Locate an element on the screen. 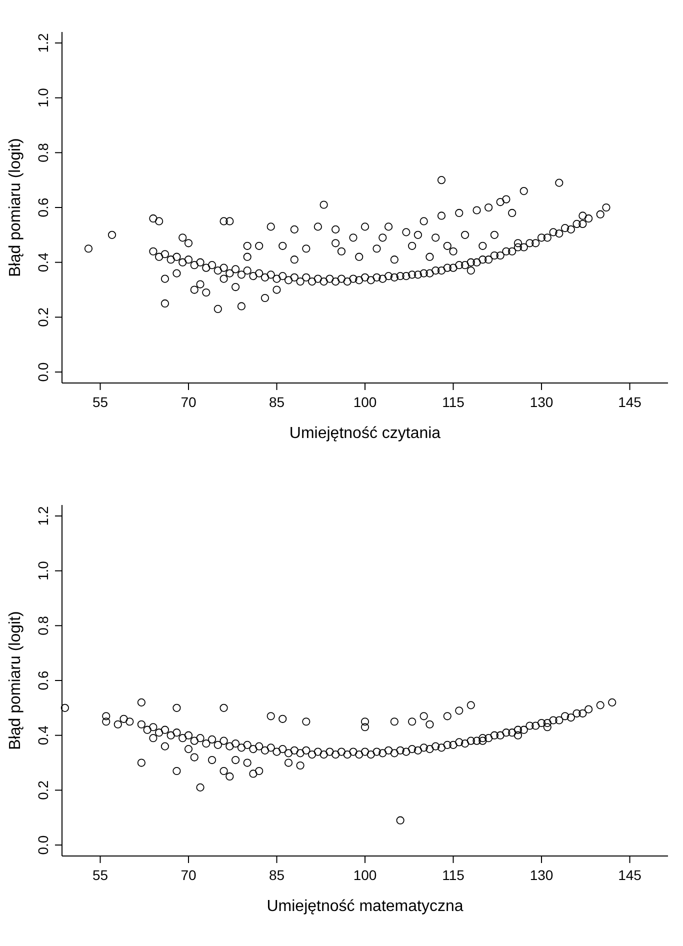 The height and width of the screenshot is (946, 683). x-axis-title: Umiejętność czytania is located at coordinates (365, 433).